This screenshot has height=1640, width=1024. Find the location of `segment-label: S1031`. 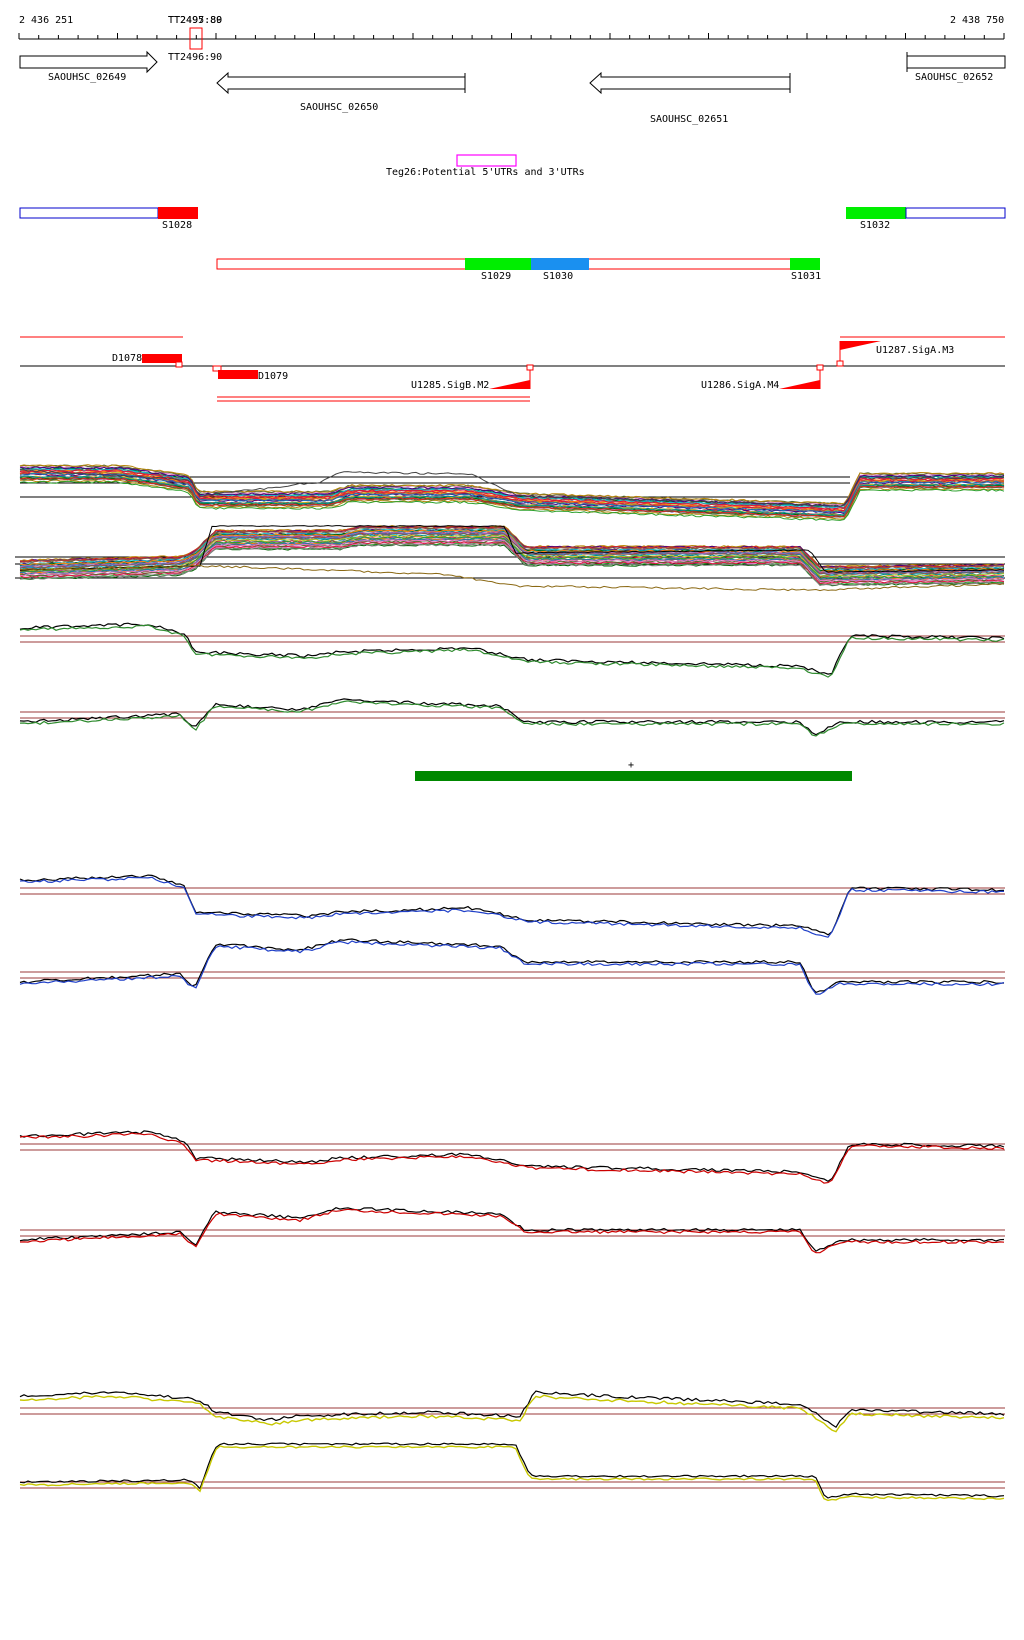

segment-label: S1031 is located at coordinates (806, 276).